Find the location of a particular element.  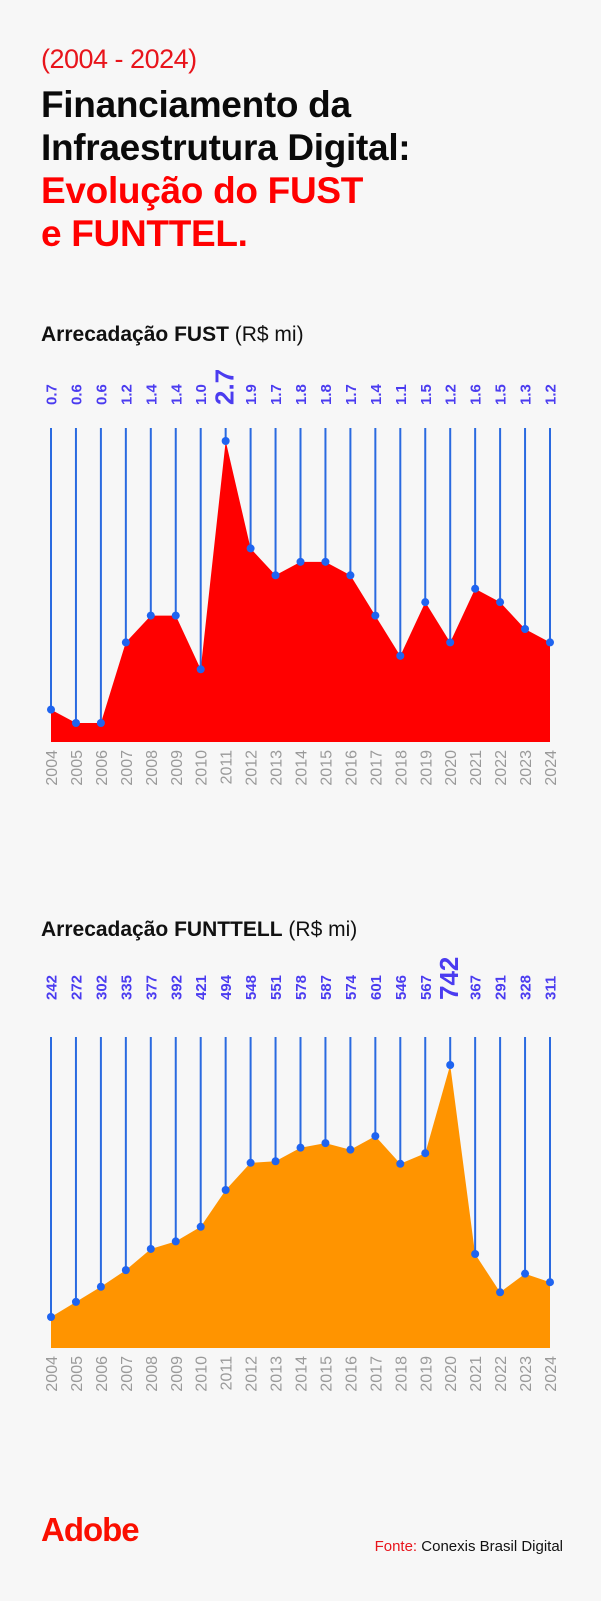

fust-chart-title: Arrecadação FUST is located at coordinates (135, 334).